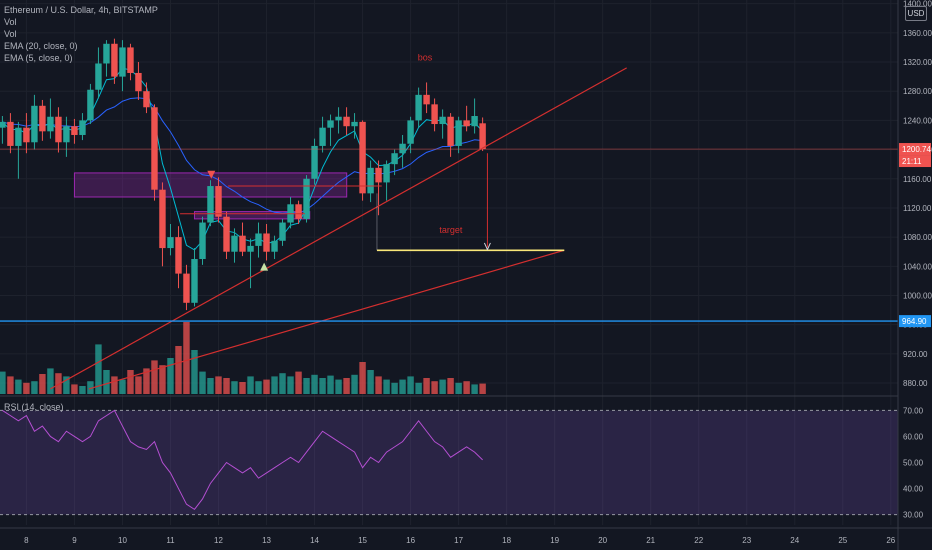 Image resolution: width=932 pixels, height=550 pixels. Describe the element at coordinates (38, 58) in the screenshot. I see `indicator-ema-5: EMA (5, close, 0)` at that location.